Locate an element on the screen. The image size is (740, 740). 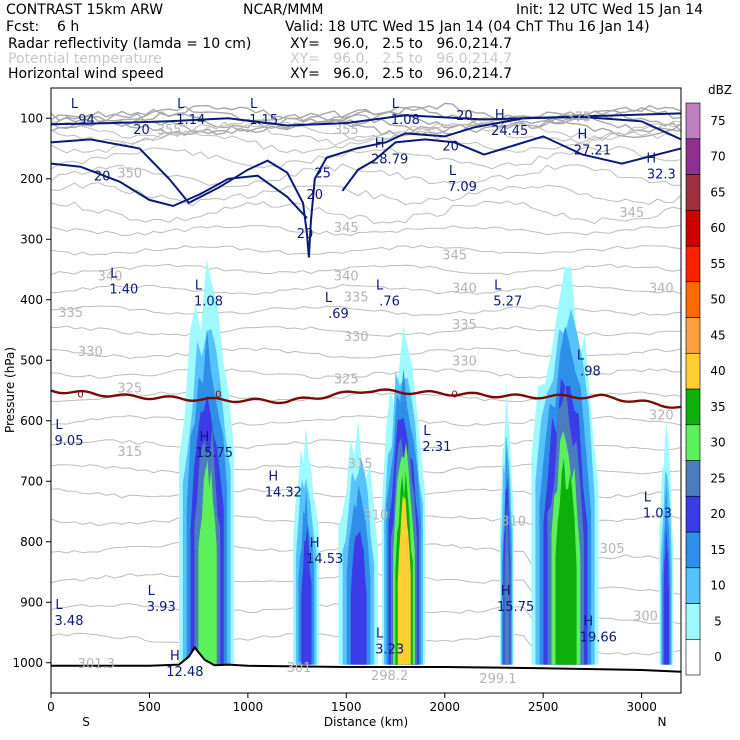
x-tick-label: 500 is located at coordinates (149, 707).